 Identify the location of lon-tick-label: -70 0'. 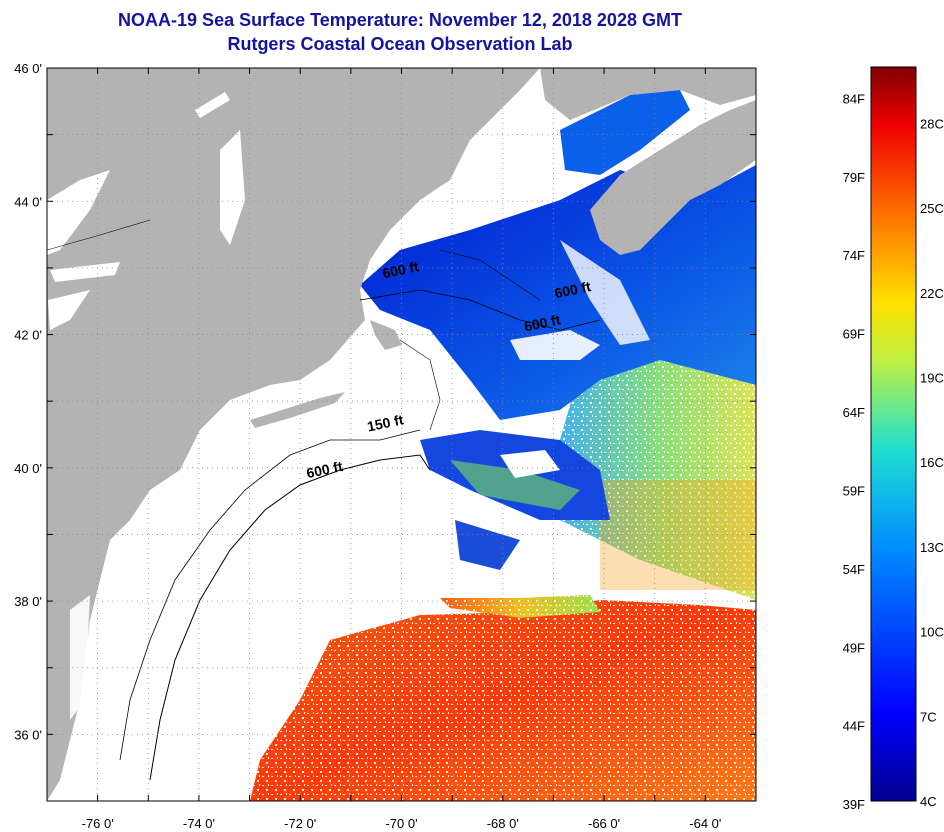
(401, 823).